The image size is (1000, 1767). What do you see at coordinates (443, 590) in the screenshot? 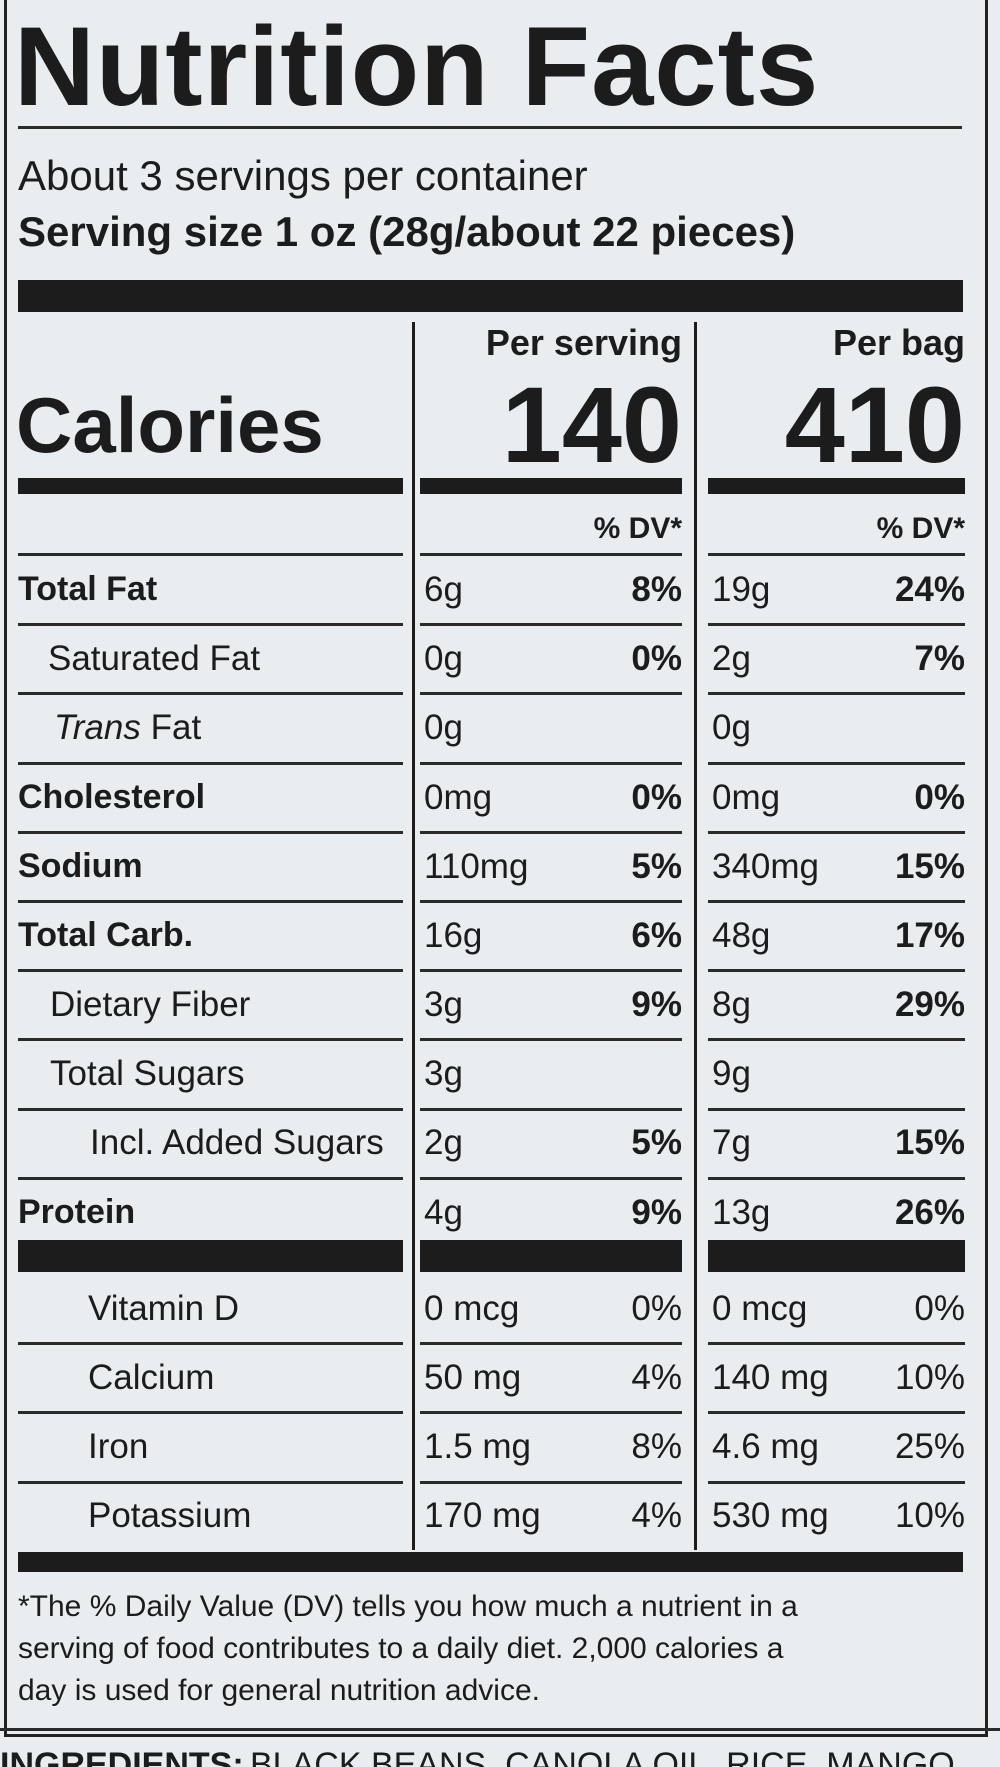
I see `amount: 6g` at bounding box center [443, 590].